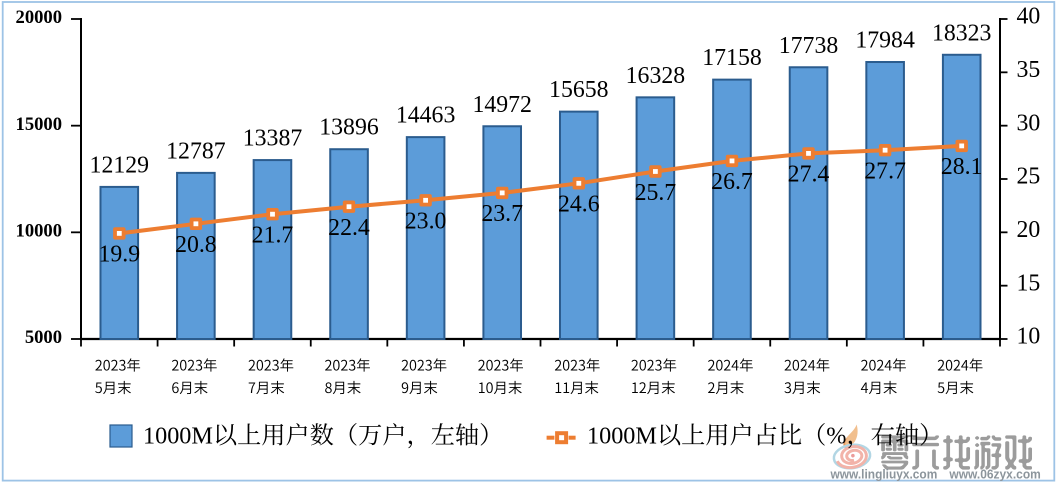  Describe the element at coordinates (1029, 70) in the screenshot. I see `svg-text: 35` at that location.